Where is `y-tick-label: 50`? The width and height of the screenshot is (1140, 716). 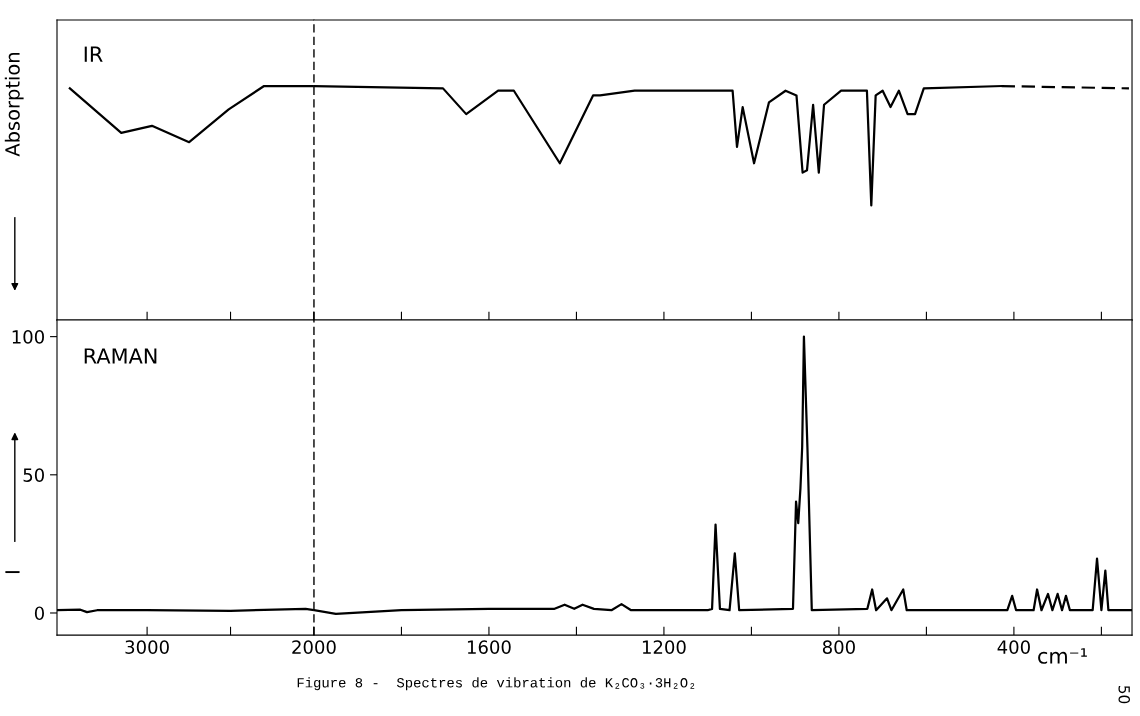 y-tick-label: 50 is located at coordinates (33, 475).